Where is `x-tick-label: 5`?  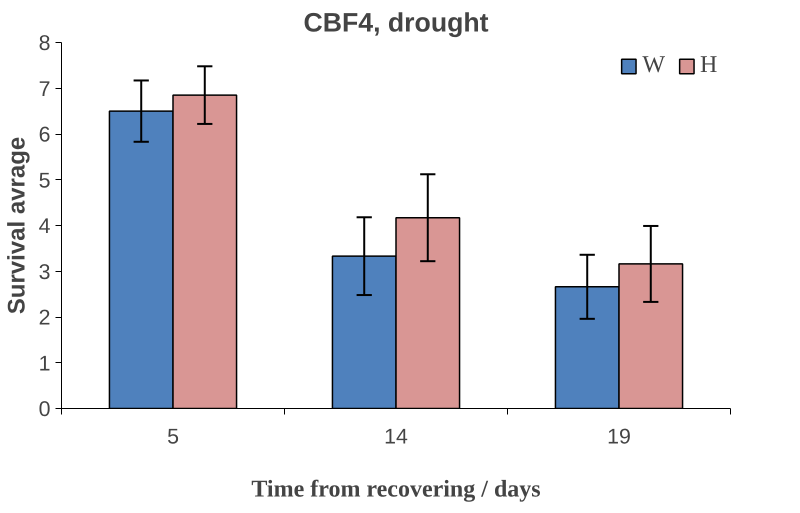
x-tick-label: 5 is located at coordinates (173, 436).